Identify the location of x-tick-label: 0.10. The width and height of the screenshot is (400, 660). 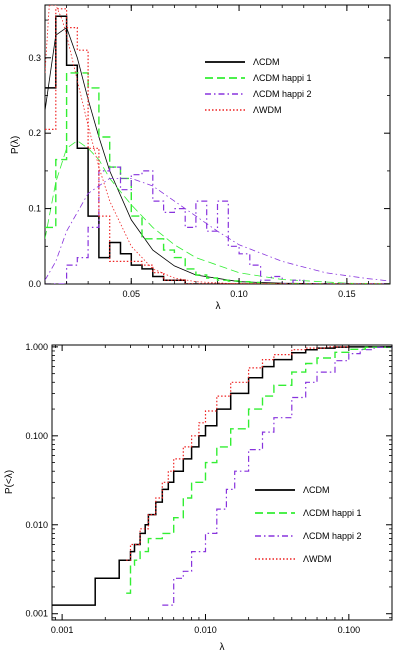
(239, 294).